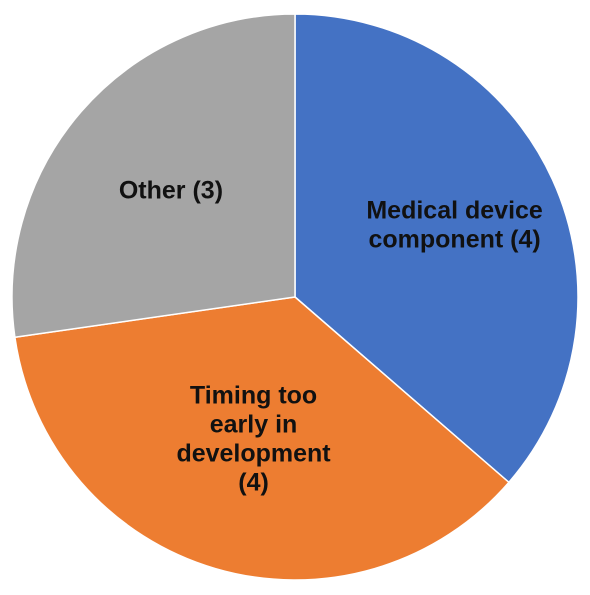 The height and width of the screenshot is (595, 590). I want to click on pie-slice-label-line: (4), so click(253, 483).